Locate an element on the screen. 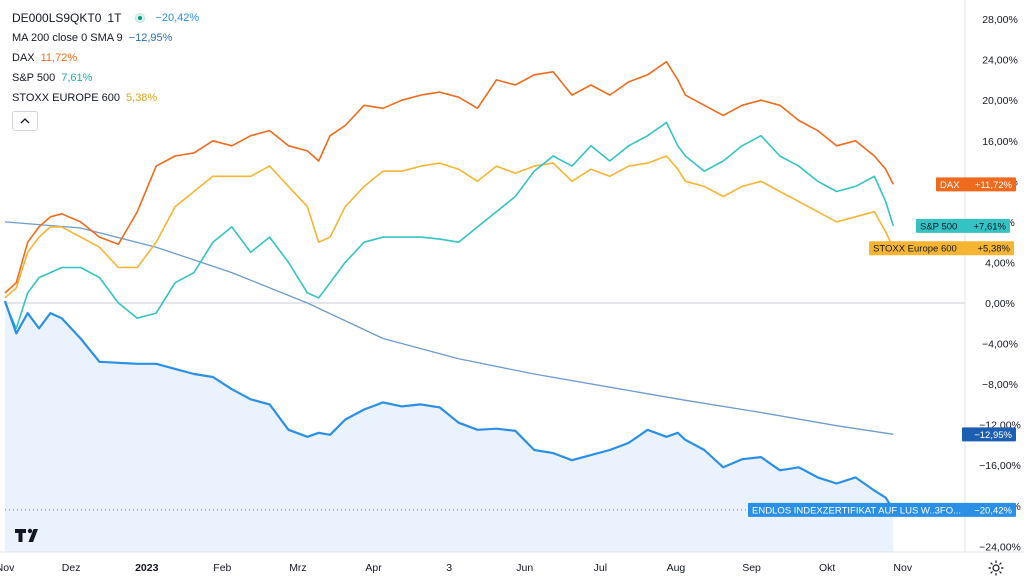 This screenshot has width=1024, height=585. stoxx-price-badge: STOXX Europe 600 +5,38% is located at coordinates (941, 248).